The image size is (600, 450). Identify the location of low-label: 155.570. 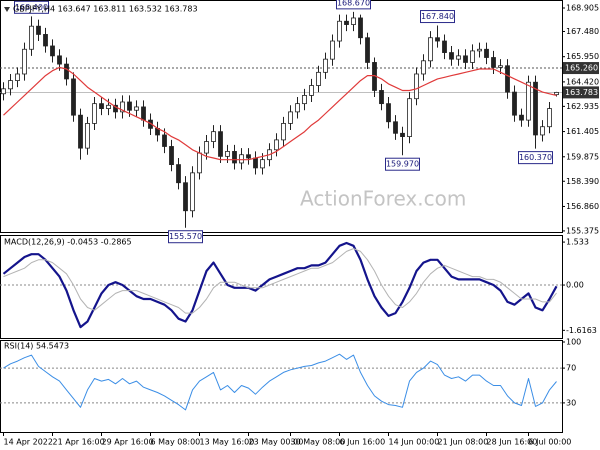
(185, 236).